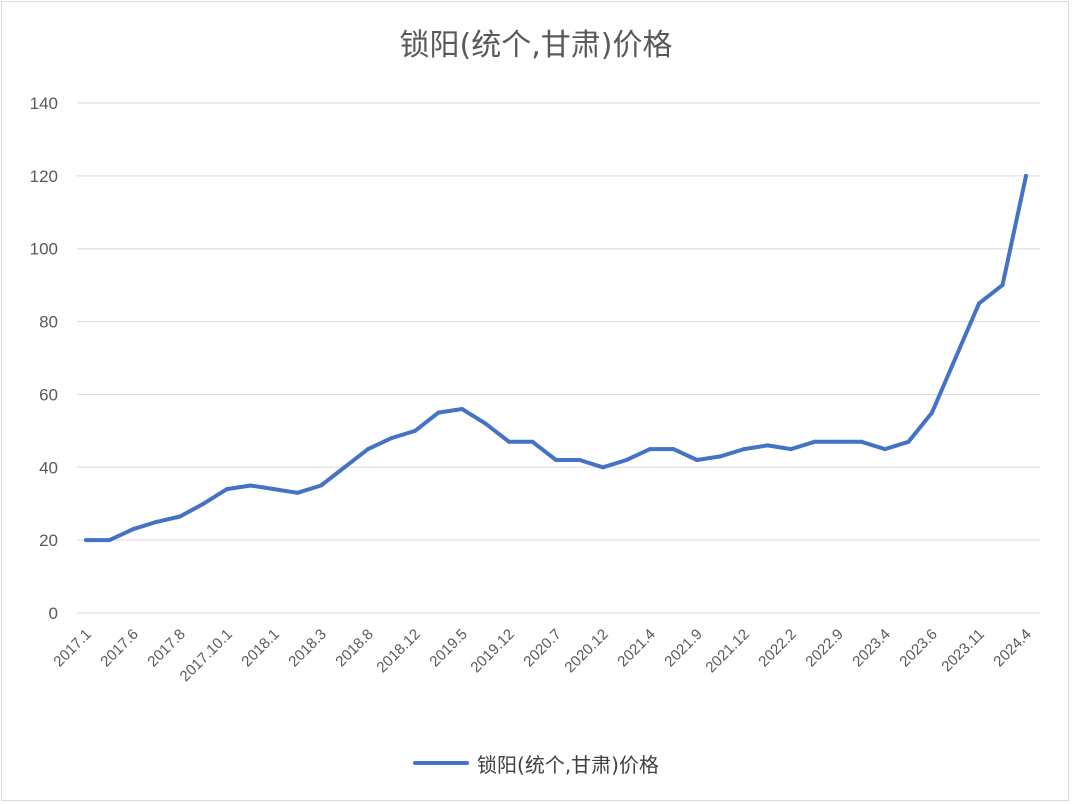 This screenshot has height=804, width=1072. Describe the element at coordinates (48, 322) in the screenshot. I see `y-tick-label: 80` at that location.